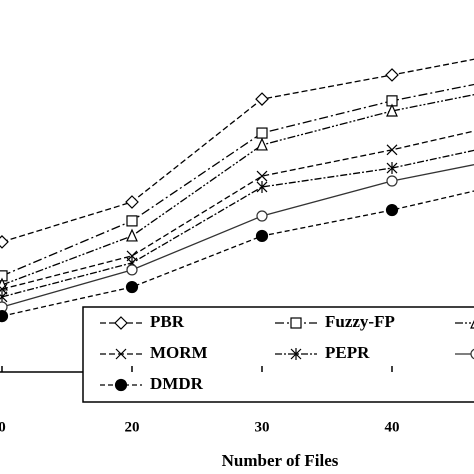  Describe the element at coordinates (177, 383) in the screenshot. I see `legend-label: DMDR` at that location.